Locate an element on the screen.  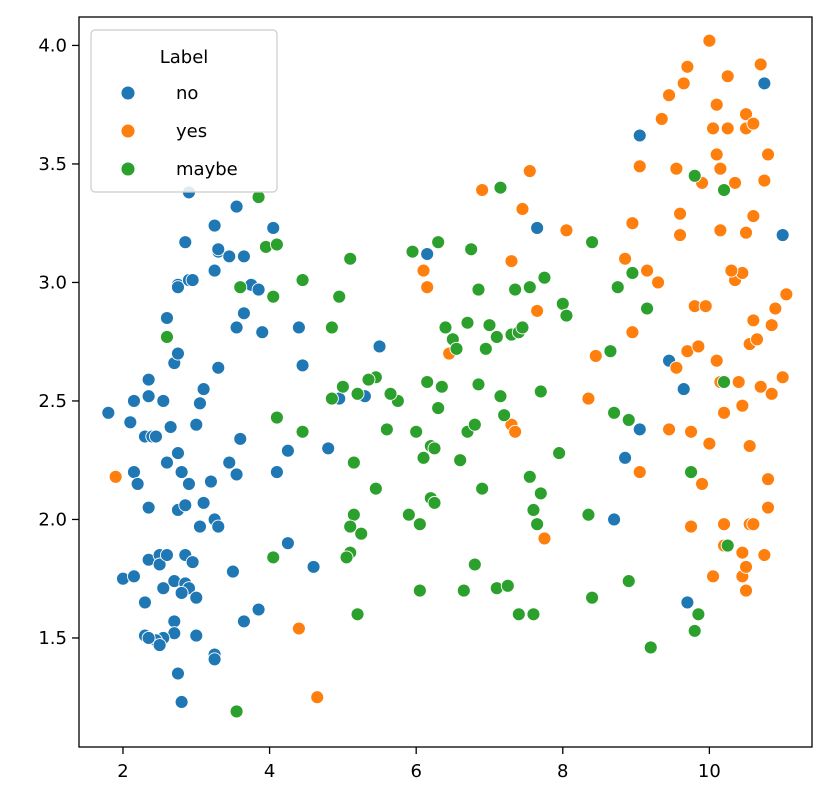
legend-title: Label is located at coordinates (184, 57).